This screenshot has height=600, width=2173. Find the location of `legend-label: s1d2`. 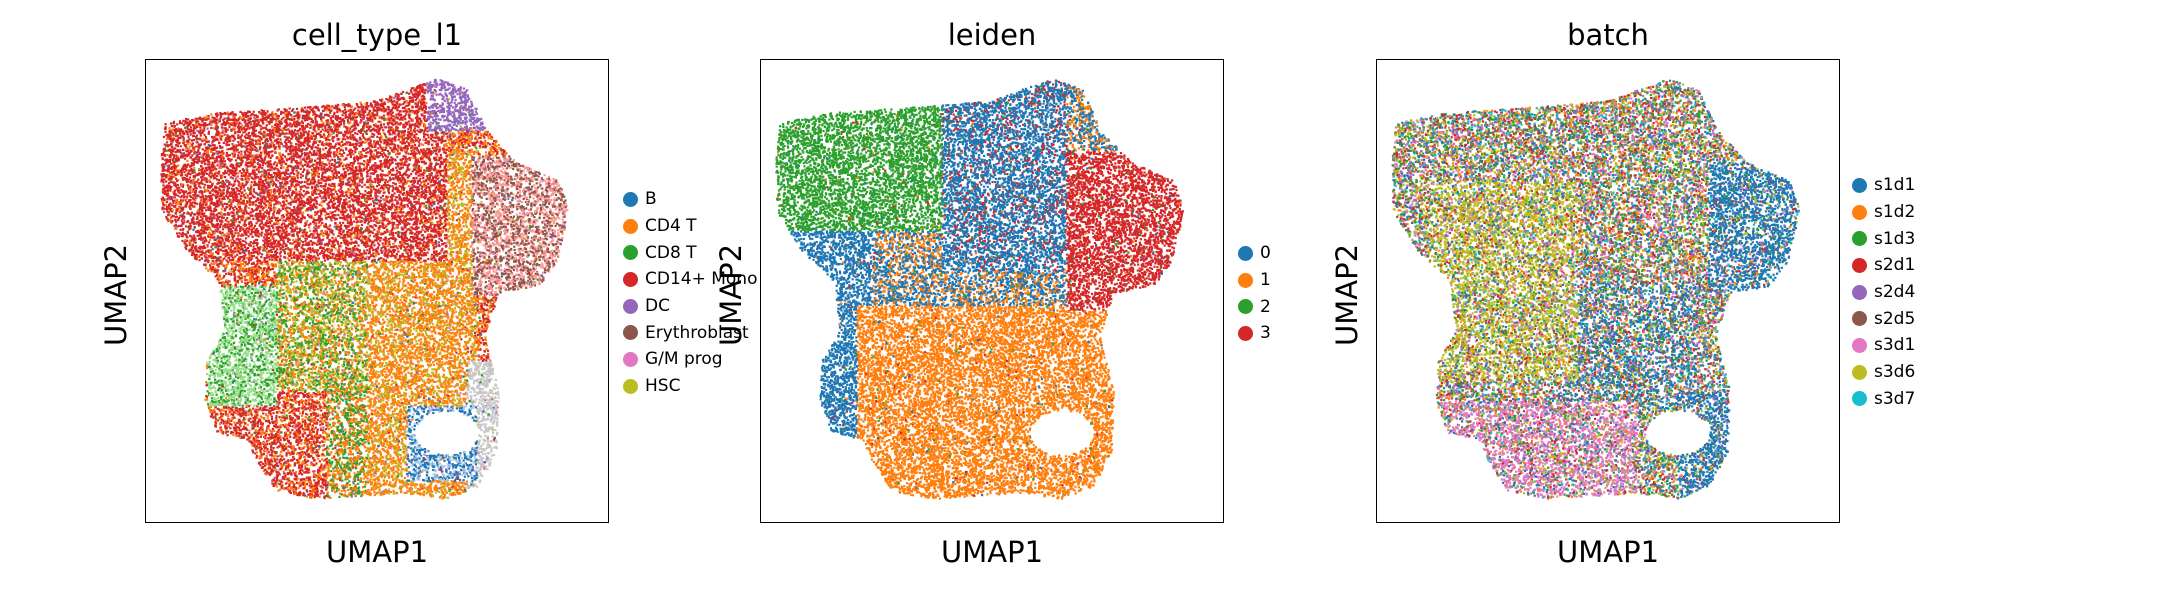

legend-label: s1d2 is located at coordinates (1894, 212).